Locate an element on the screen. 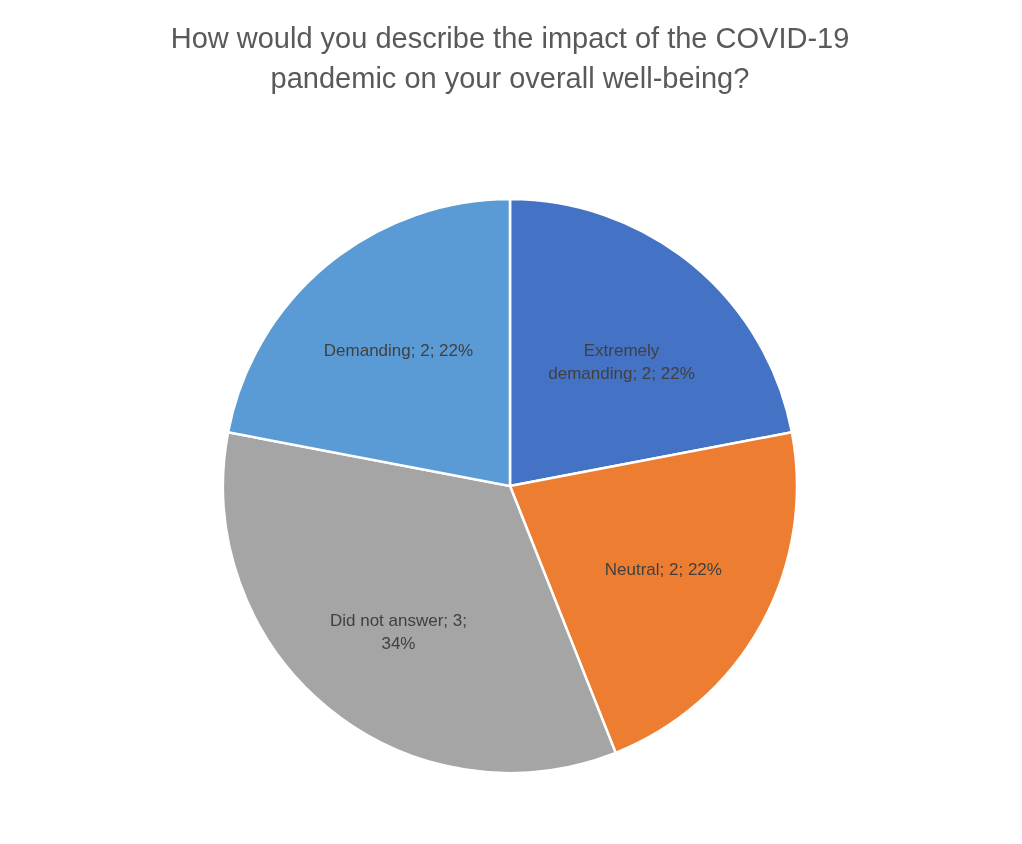 Image resolution: width=1022 pixels, height=844 pixels. chart-title: How would you describe the impact of the COVID-19 pandemic on your overall well-being? is located at coordinates (510, 58).